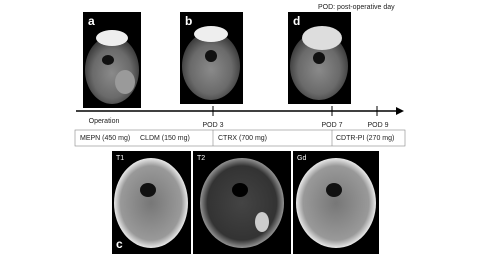  What do you see at coordinates (377, 125) in the screenshot?
I see `event-label: POD 9` at bounding box center [377, 125].